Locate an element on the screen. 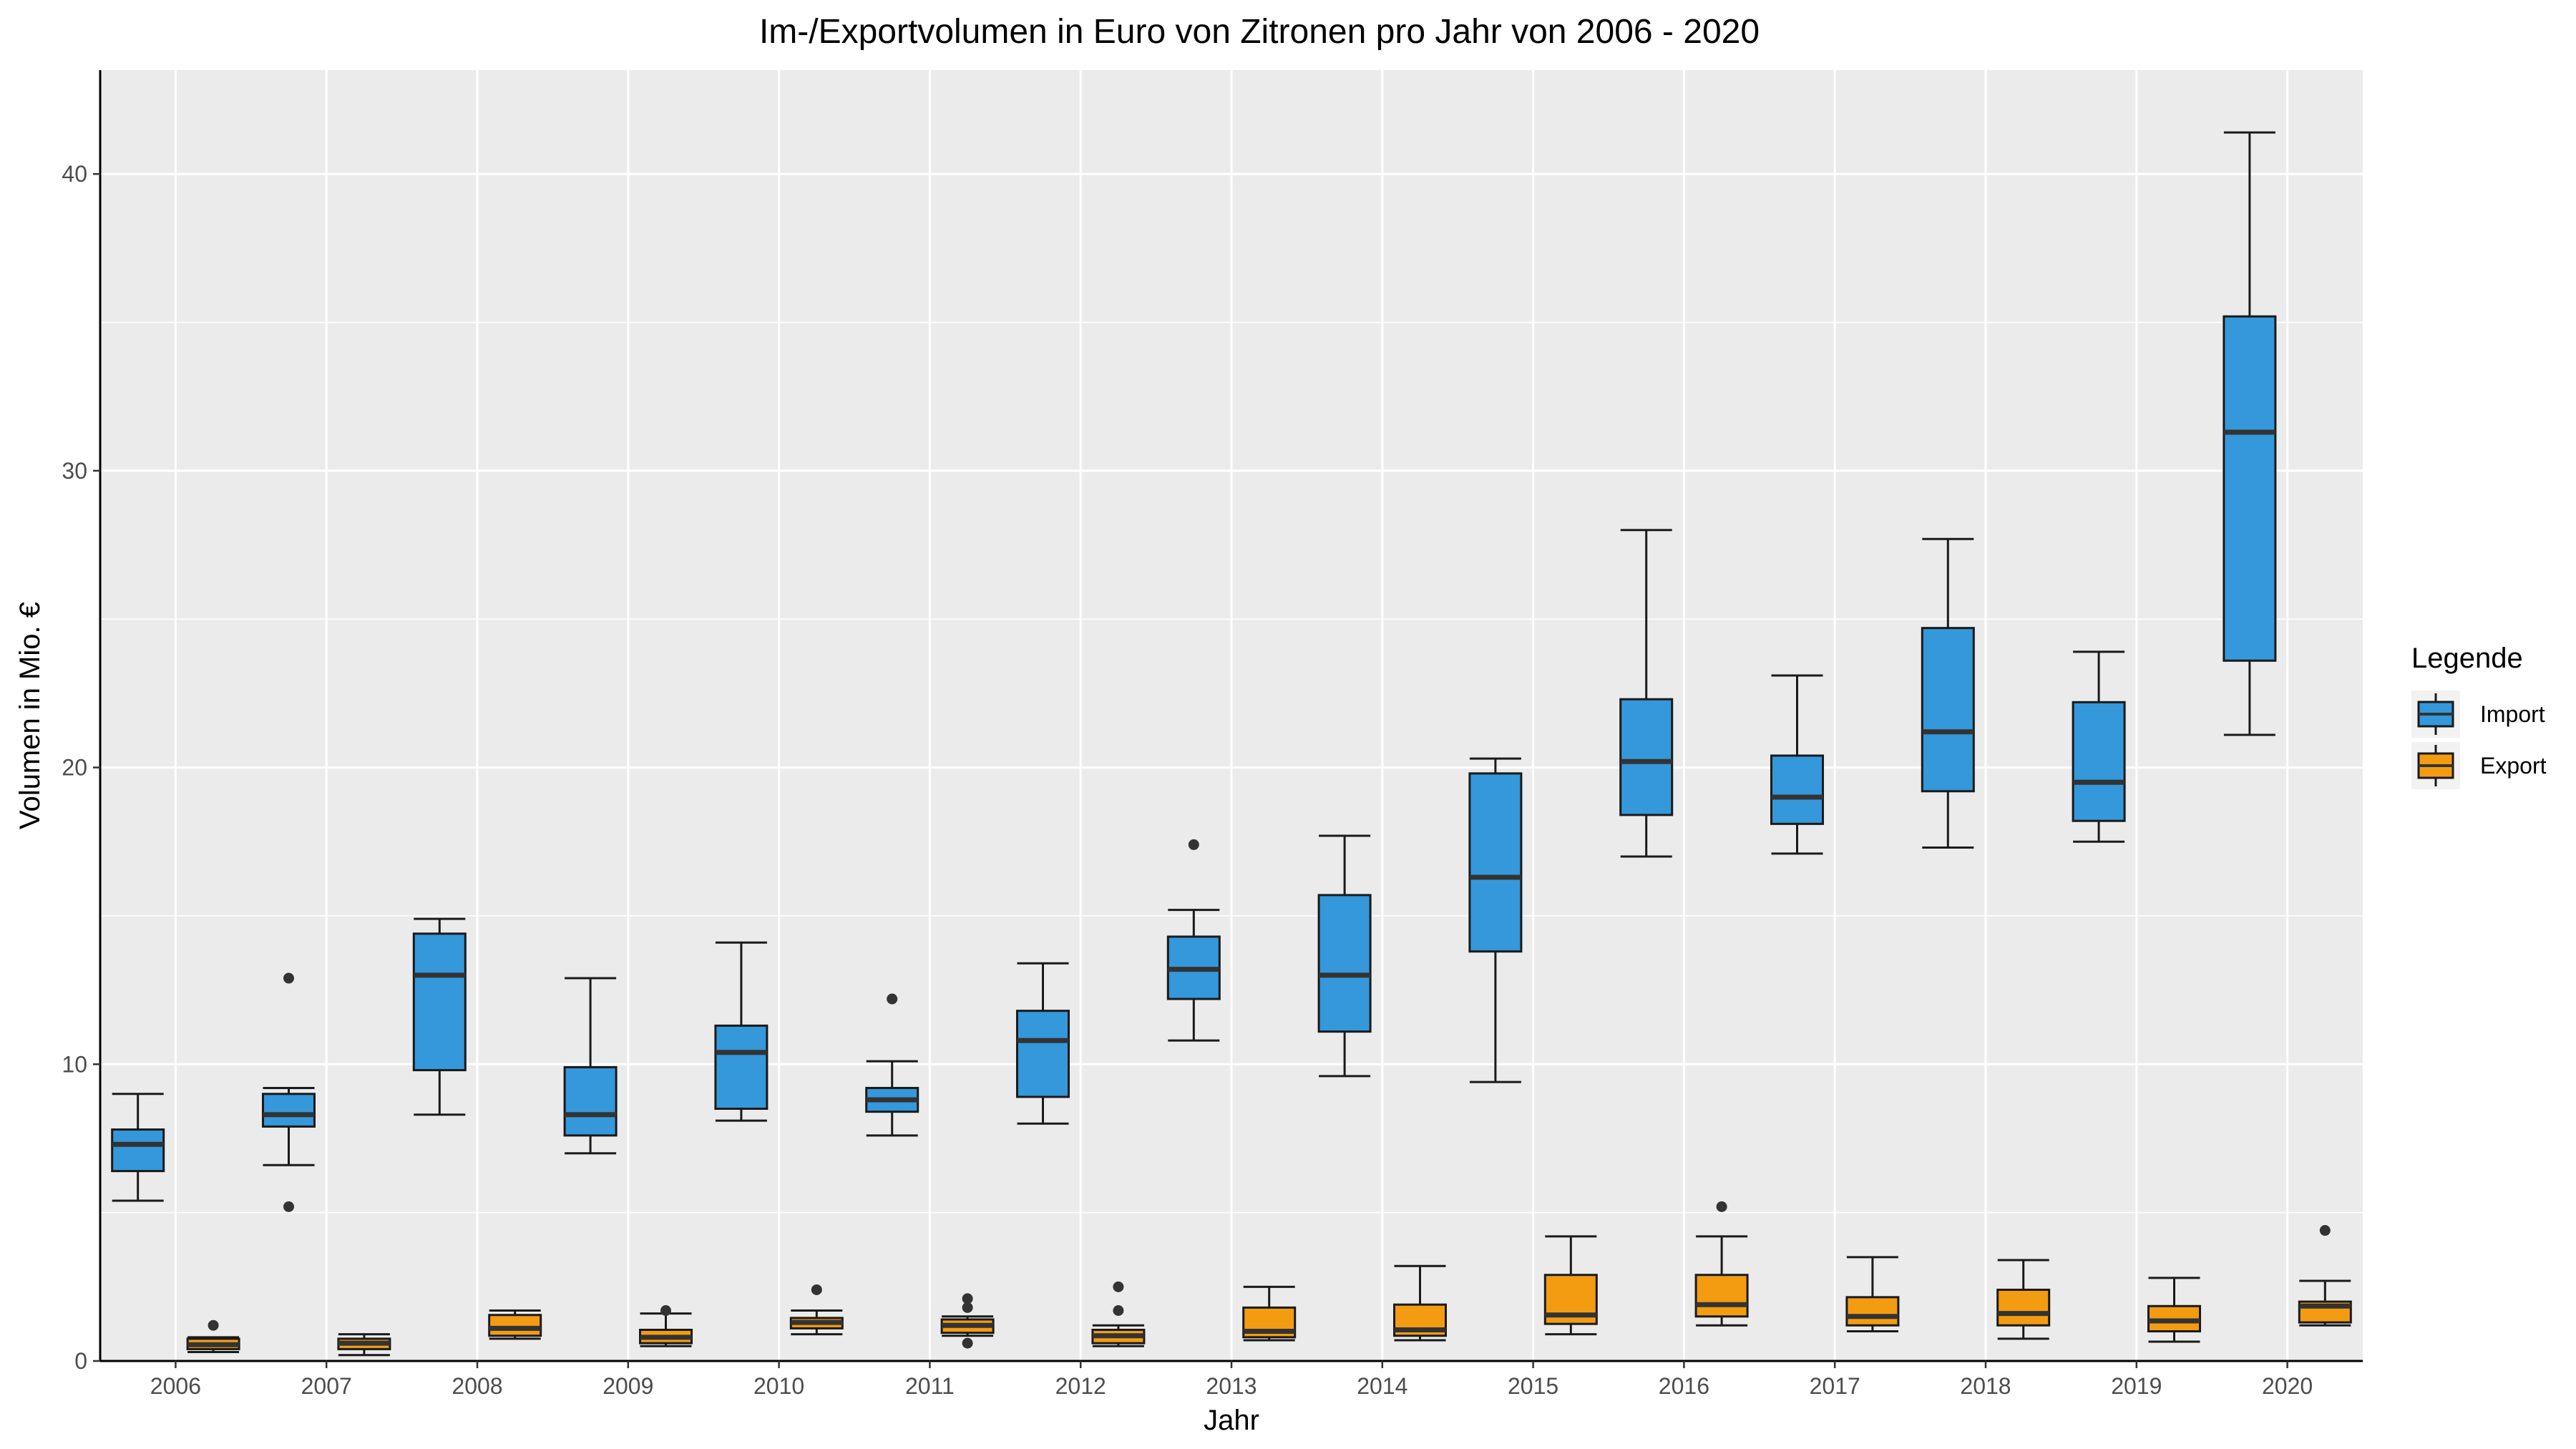  box-export-2012 is located at coordinates (1118, 1314).